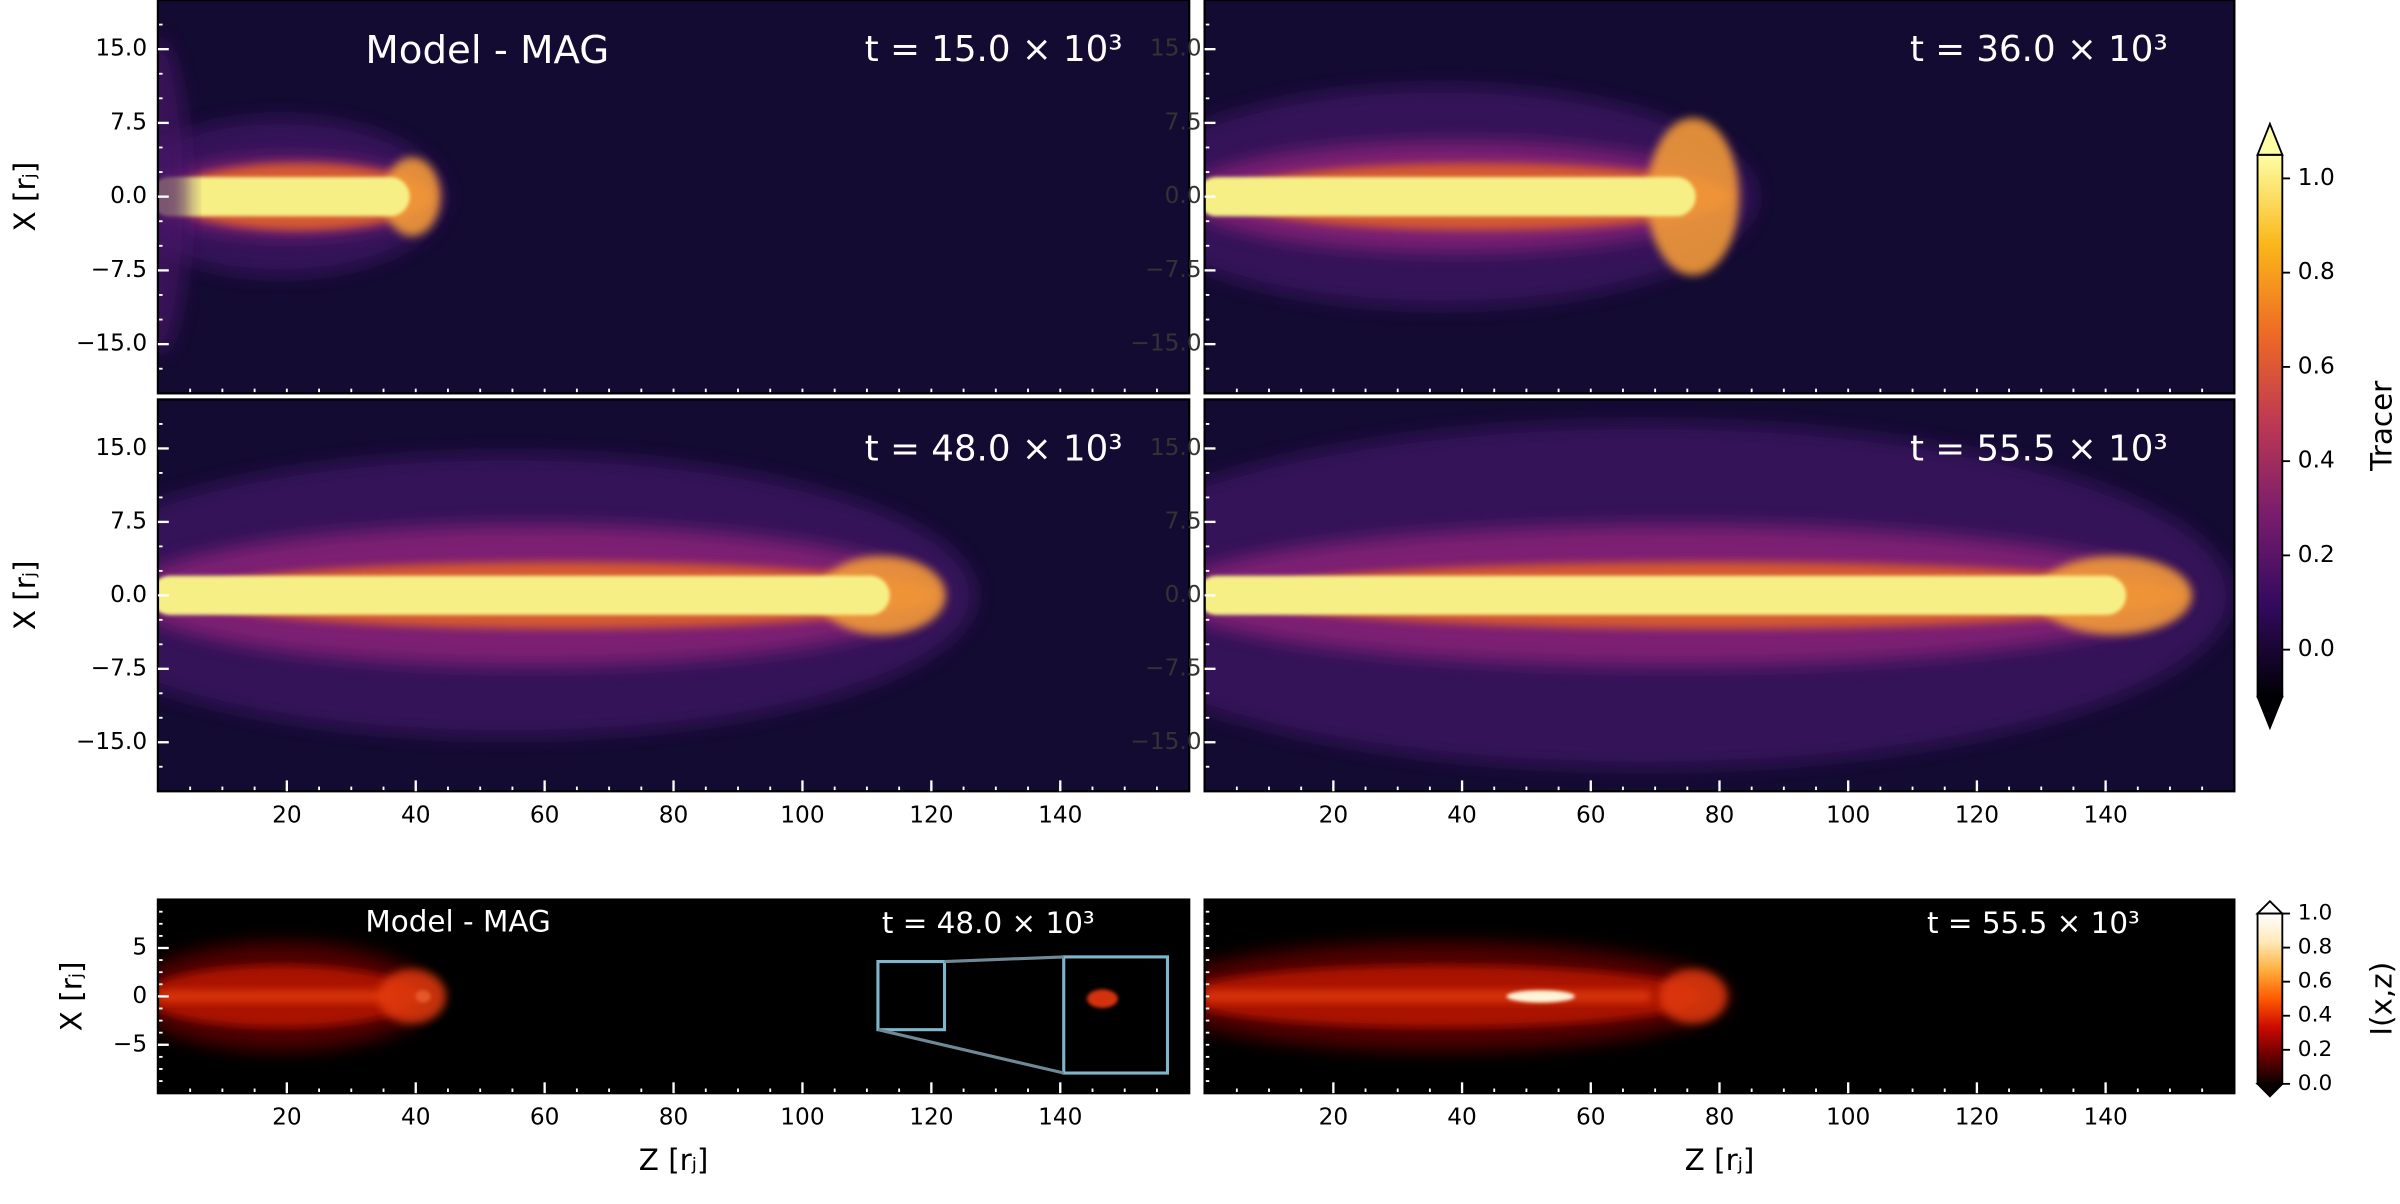  I want to click on hotspot, so click(1540, 996).